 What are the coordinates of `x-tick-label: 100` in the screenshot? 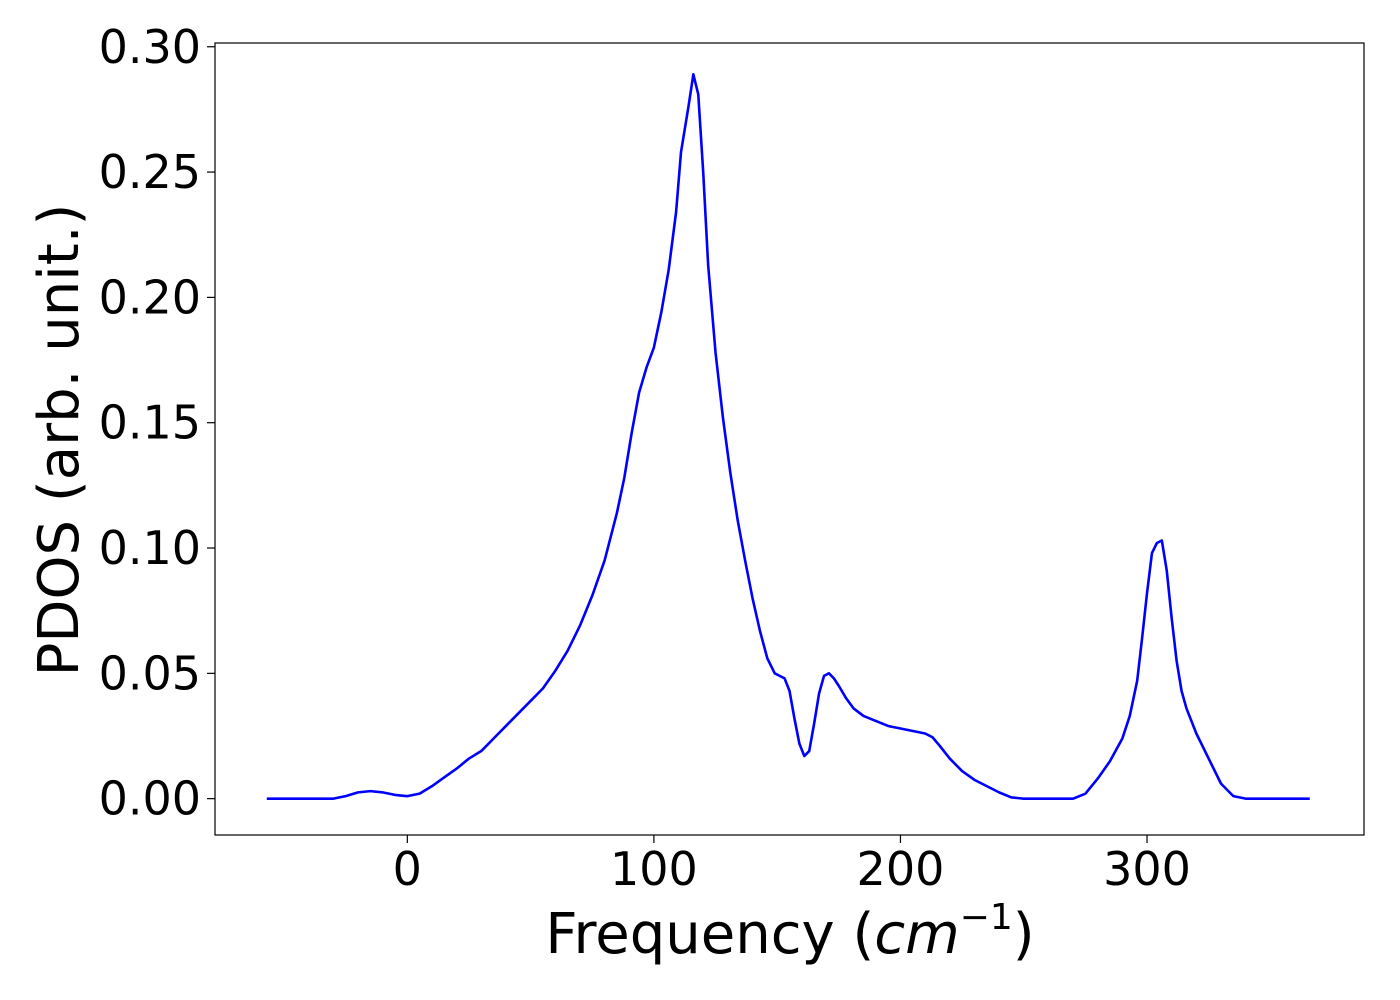 It's located at (654, 869).